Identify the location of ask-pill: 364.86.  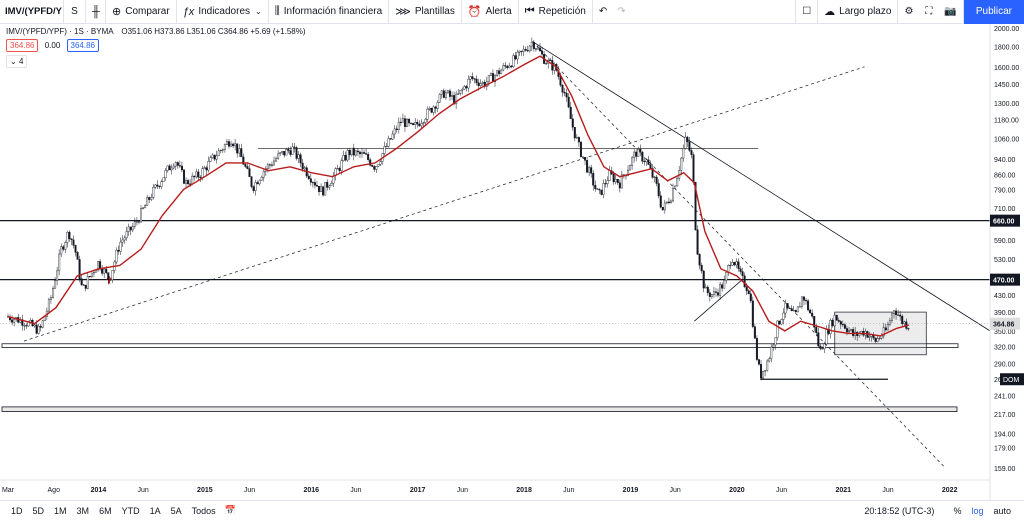
(82, 45).